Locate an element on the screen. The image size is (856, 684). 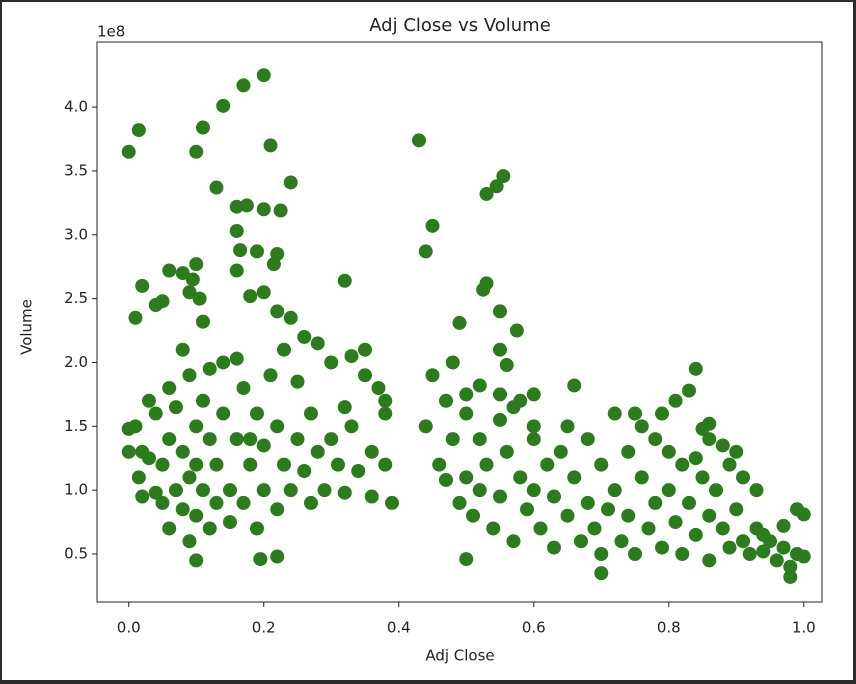
x-tick-label: 0.2 is located at coordinates (264, 628).